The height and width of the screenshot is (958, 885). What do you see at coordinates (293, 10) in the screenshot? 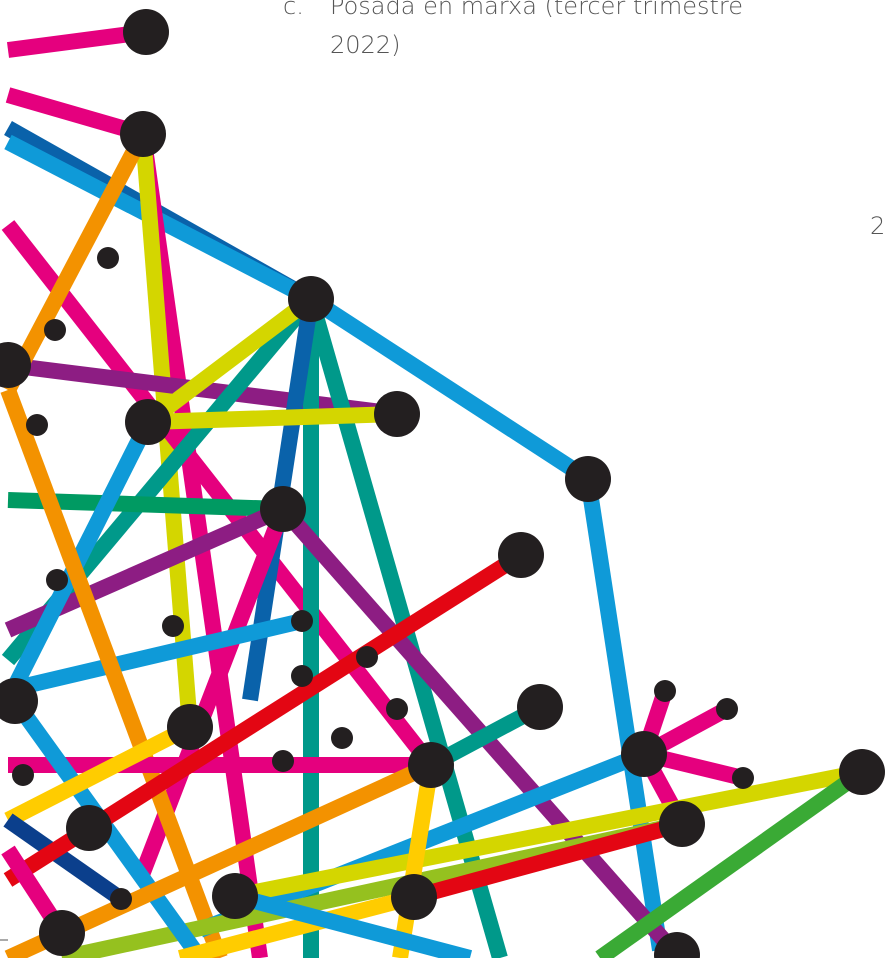
I see `list-marker: c.` at bounding box center [293, 10].